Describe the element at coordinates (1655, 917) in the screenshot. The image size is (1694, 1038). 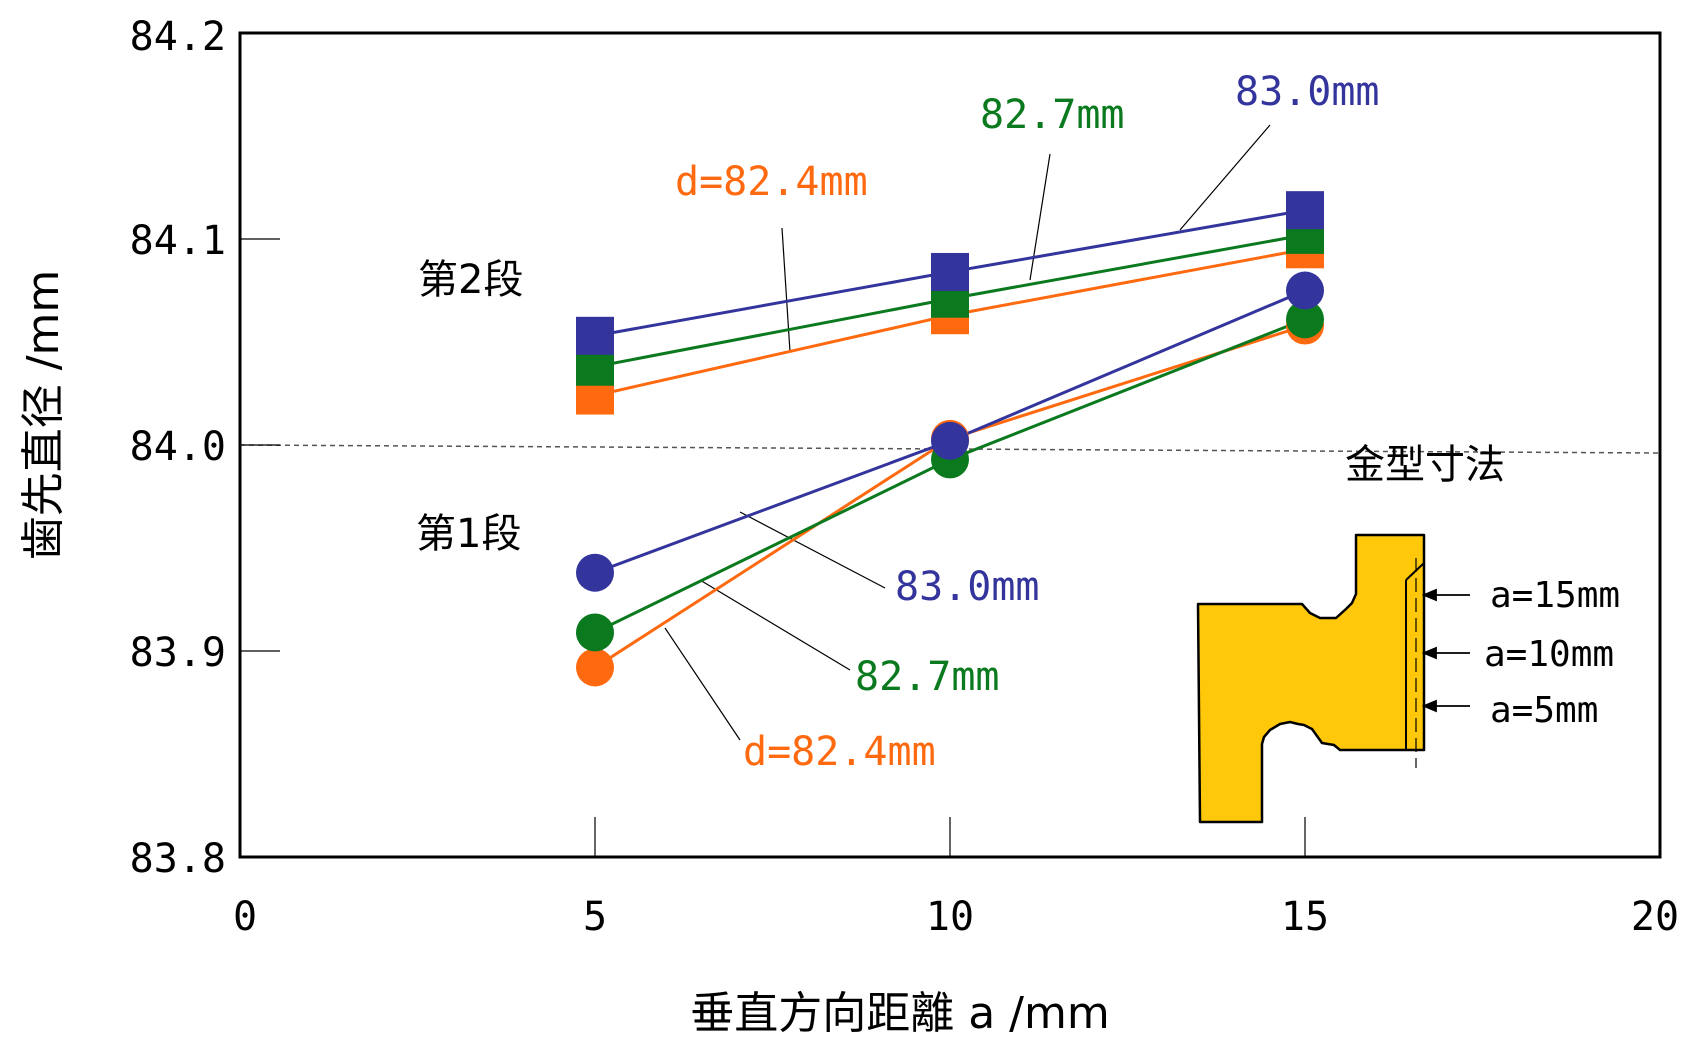
I see `x-tick-label: 20` at that location.